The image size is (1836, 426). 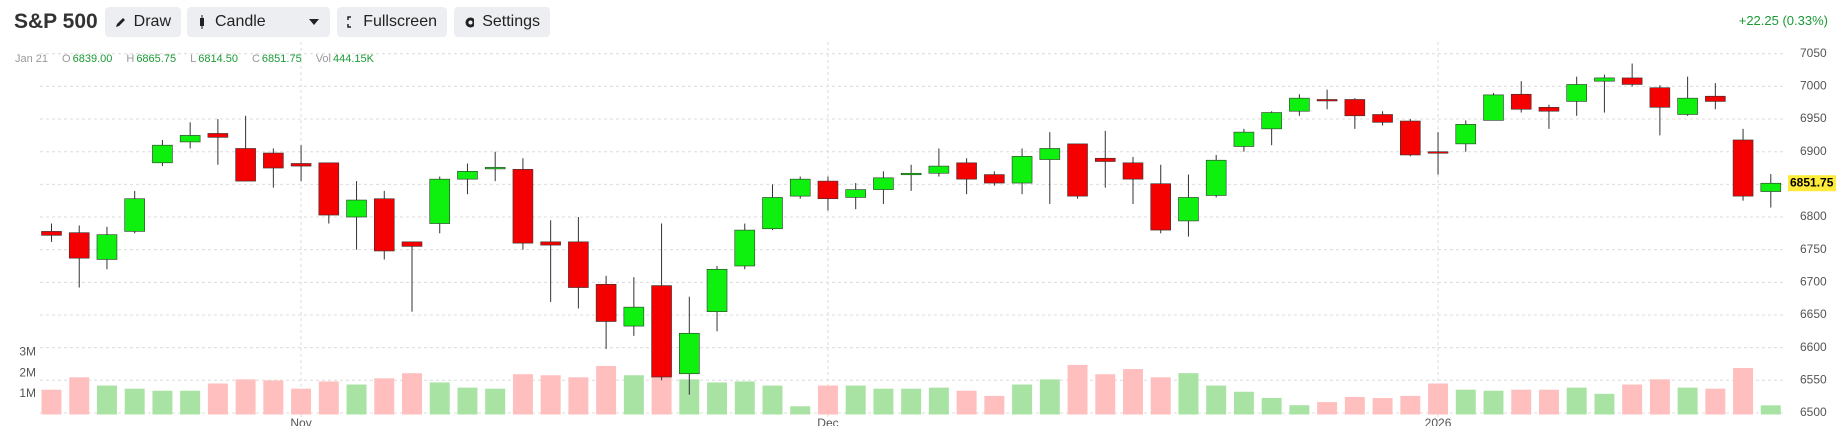 I want to click on value: 444.15K, so click(x=353, y=59).